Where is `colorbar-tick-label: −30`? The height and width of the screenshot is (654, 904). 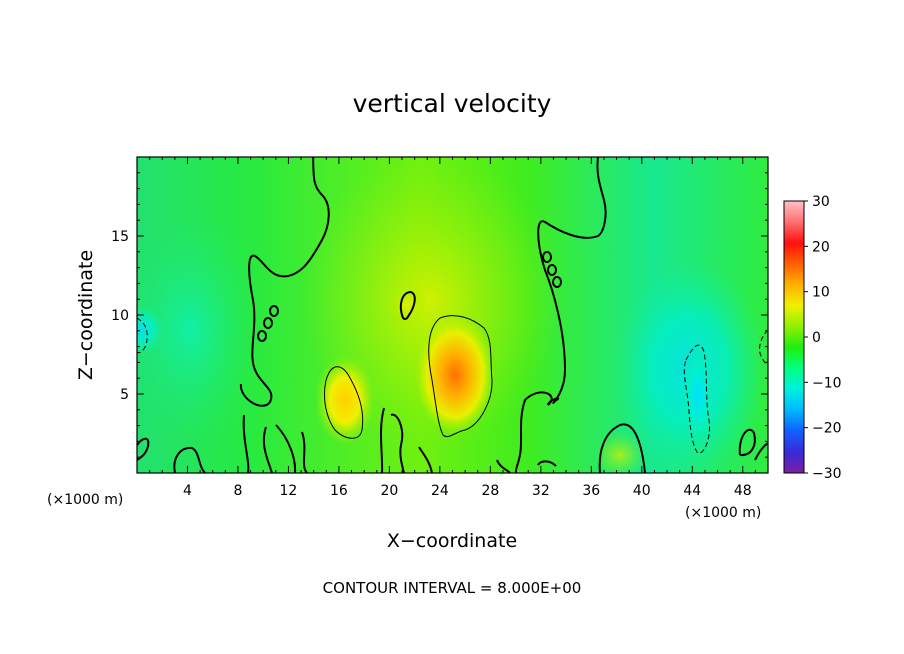
colorbar-tick-label: −30 is located at coordinates (827, 474).